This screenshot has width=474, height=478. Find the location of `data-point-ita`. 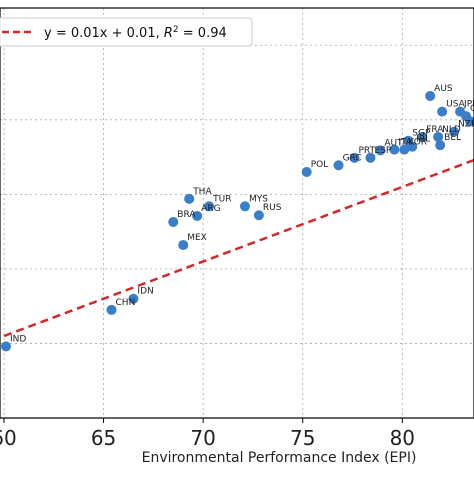

data-point-ita is located at coordinates (394, 149).